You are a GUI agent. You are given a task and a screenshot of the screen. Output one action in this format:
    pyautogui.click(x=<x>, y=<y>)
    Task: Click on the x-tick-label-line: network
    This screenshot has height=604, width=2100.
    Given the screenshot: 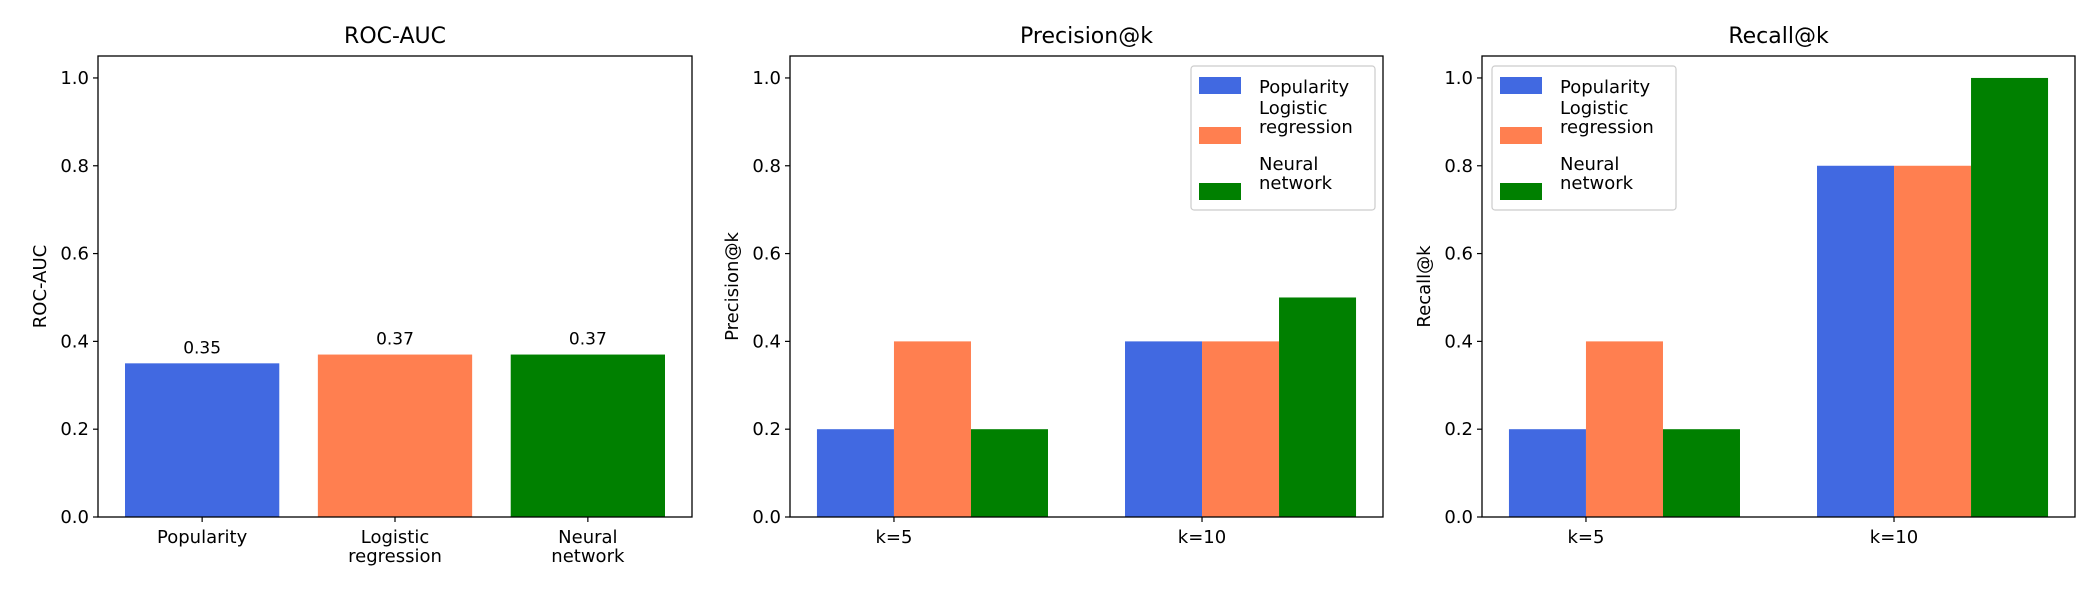 What is the action you would take?
    pyautogui.click(x=588, y=556)
    